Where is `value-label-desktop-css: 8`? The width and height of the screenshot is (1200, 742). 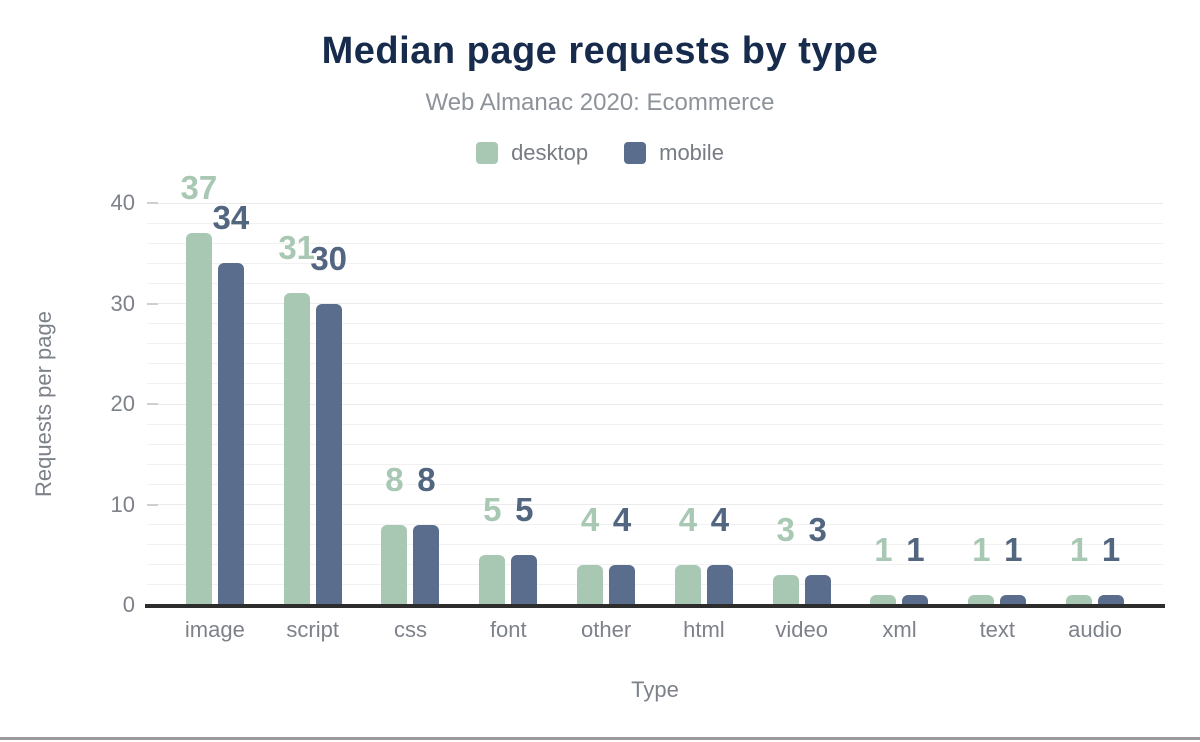 value-label-desktop-css: 8 is located at coordinates (394, 479).